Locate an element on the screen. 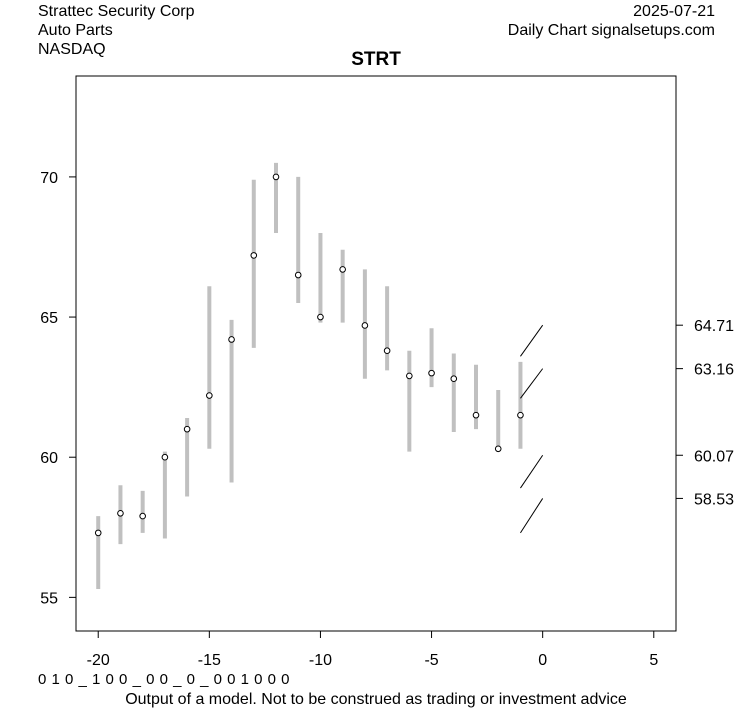 The width and height of the screenshot is (753, 708). company-name: Strattec Security Corp is located at coordinates (116, 11).